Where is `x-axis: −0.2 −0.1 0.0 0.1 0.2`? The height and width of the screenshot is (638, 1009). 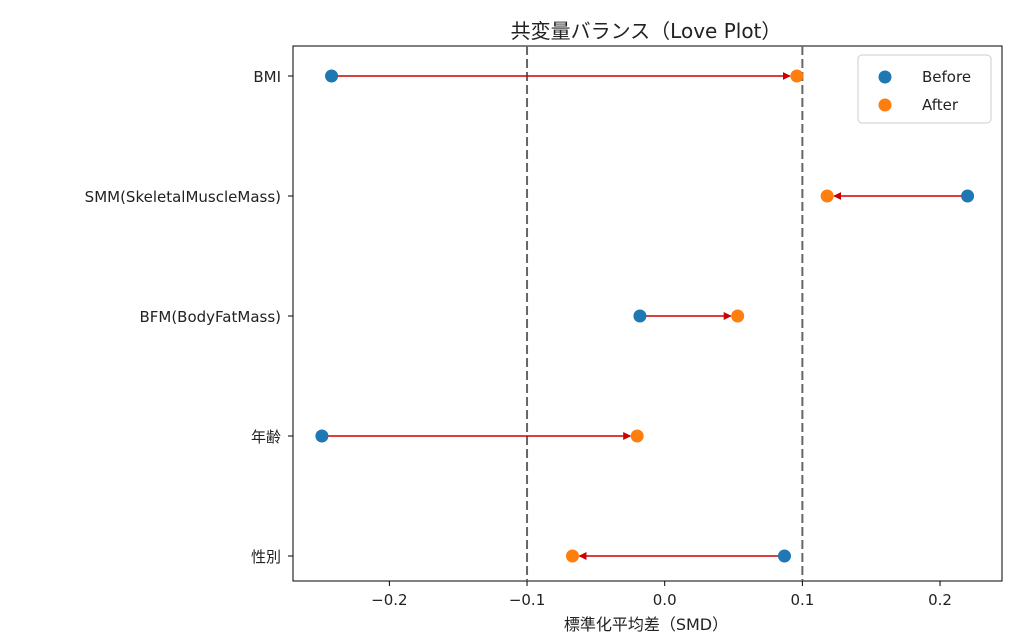 x-axis: −0.2 −0.1 0.0 0.1 0.2 is located at coordinates (661, 595).